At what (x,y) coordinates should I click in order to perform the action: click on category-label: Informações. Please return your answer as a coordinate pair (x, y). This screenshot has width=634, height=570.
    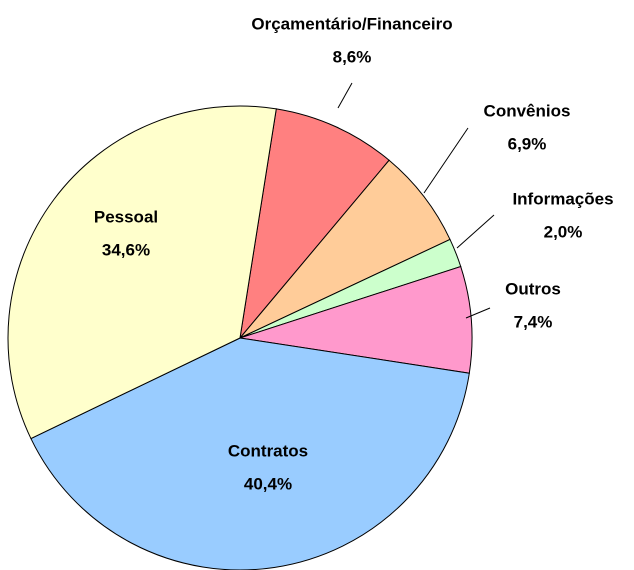
    Looking at the image, I should click on (562, 198).